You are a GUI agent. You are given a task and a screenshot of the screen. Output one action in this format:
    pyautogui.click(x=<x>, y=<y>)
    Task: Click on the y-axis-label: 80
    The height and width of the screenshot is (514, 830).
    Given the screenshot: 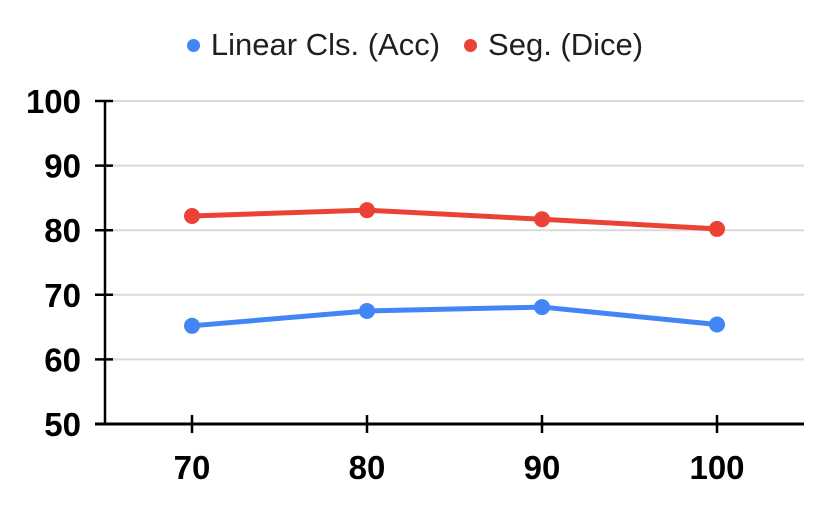 What is the action you would take?
    pyautogui.click(x=62, y=230)
    